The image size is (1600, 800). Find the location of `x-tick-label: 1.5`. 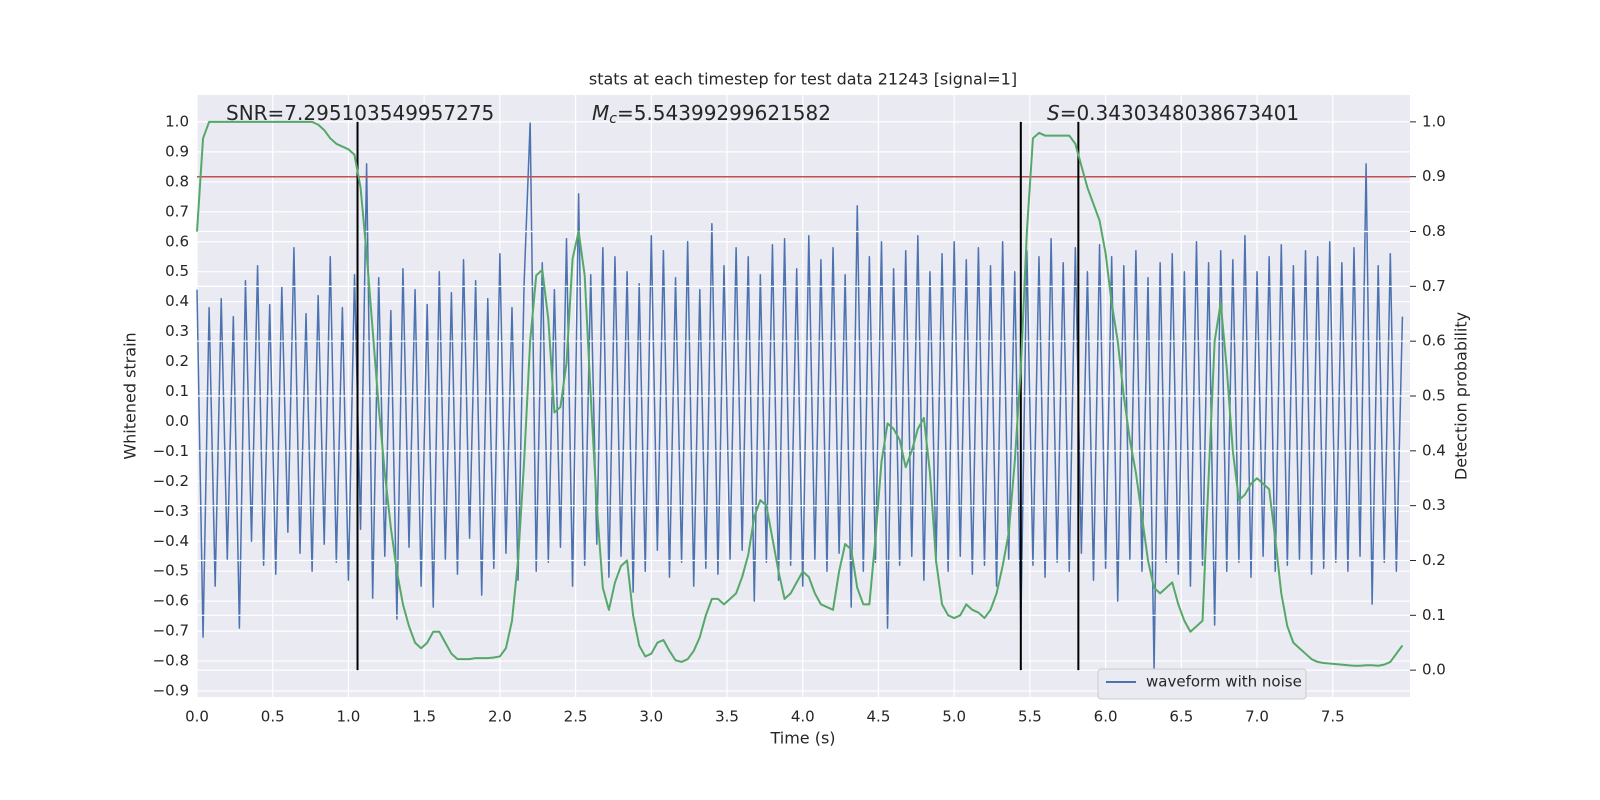

x-tick-label: 1.5 is located at coordinates (424, 717).